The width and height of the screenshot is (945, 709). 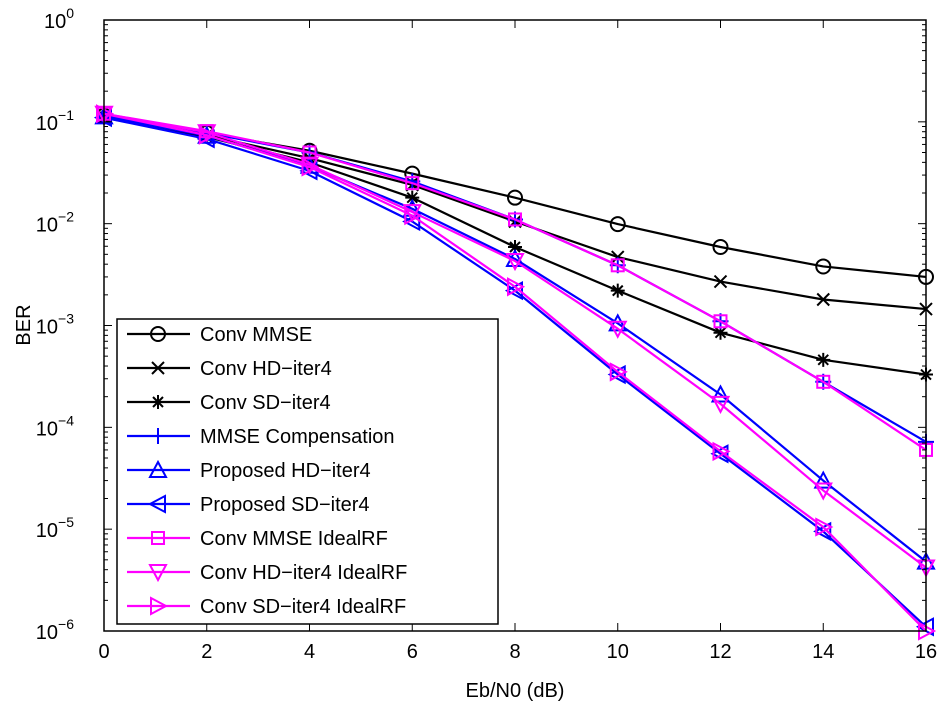 I want to click on legend-item: Conv HD−iter4 IdealRF, so click(x=267, y=573).